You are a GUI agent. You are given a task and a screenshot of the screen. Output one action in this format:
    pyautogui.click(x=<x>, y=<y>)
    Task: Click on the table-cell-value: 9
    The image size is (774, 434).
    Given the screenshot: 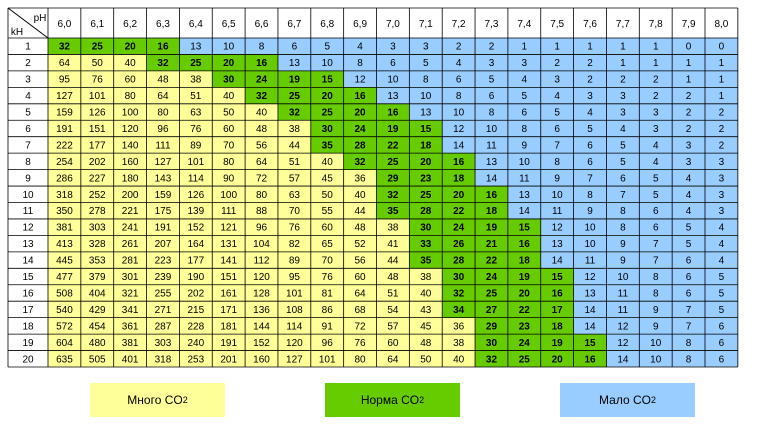 What is the action you would take?
    pyautogui.click(x=557, y=178)
    